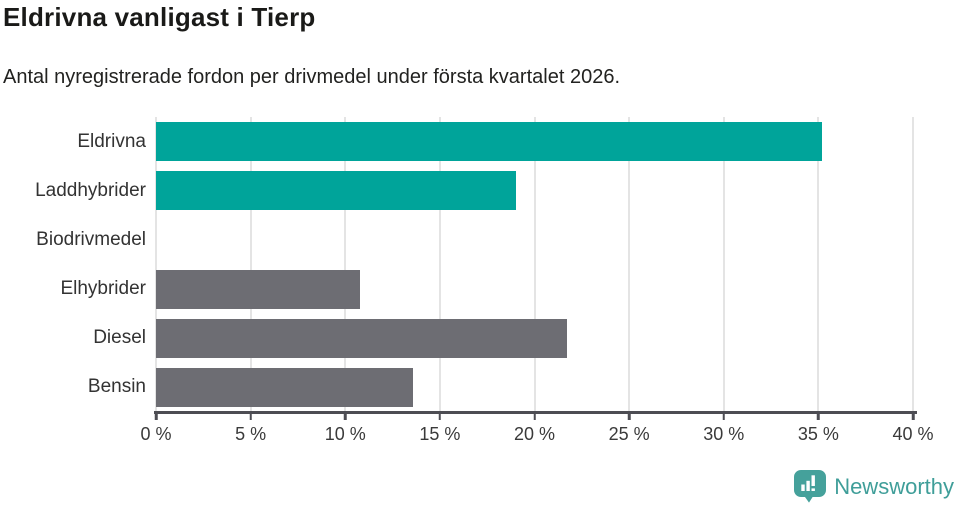  I want to click on x-axis-line, so click(535, 412).